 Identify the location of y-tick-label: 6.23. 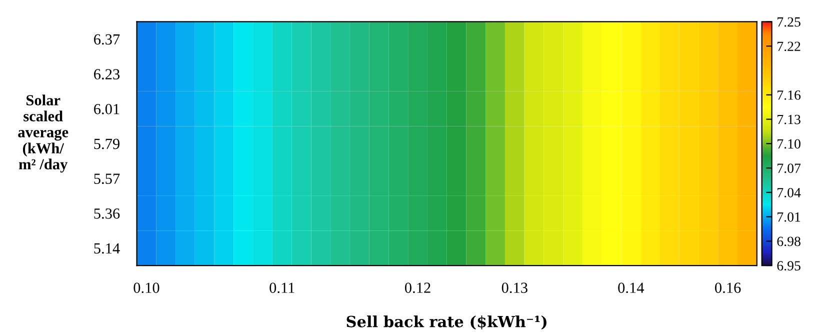
(107, 74).